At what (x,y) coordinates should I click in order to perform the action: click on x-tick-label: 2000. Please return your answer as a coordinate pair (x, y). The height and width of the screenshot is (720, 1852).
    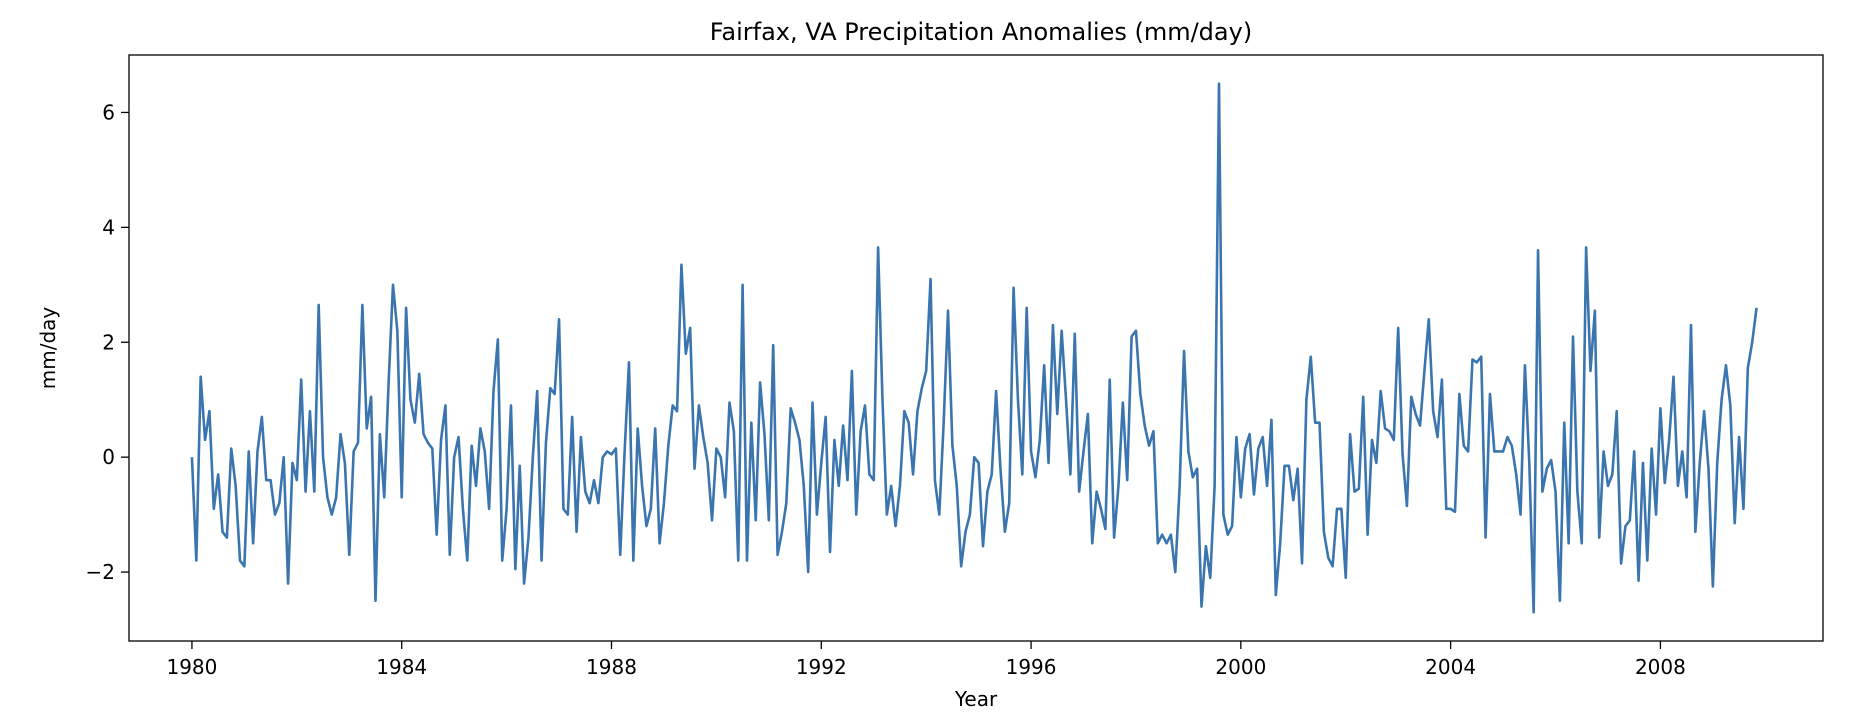
    Looking at the image, I should click on (1240, 667).